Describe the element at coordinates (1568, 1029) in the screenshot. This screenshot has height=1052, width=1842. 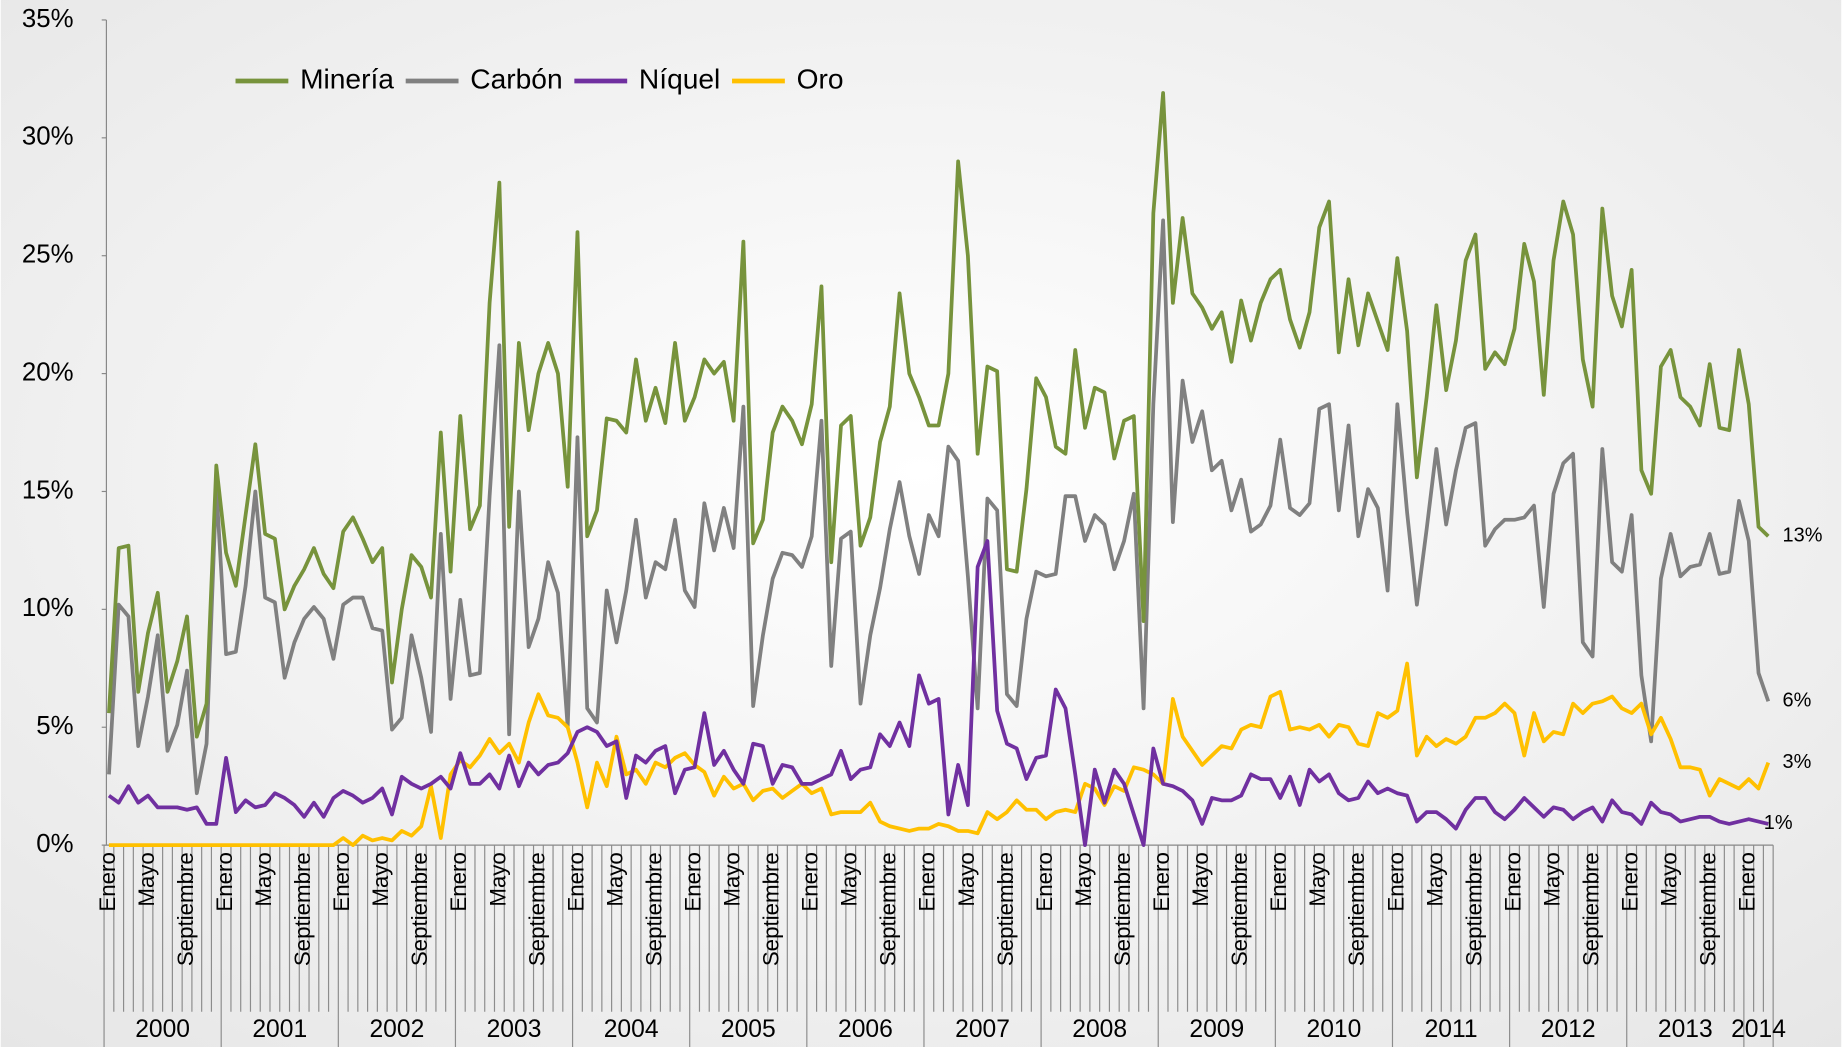
I see `year-label: 2012` at that location.